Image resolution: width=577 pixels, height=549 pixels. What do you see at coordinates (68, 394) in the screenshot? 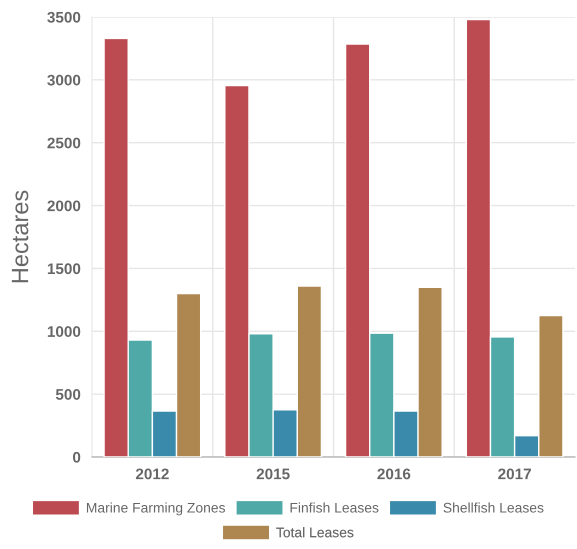
I see `y-tick-label: 500` at bounding box center [68, 394].